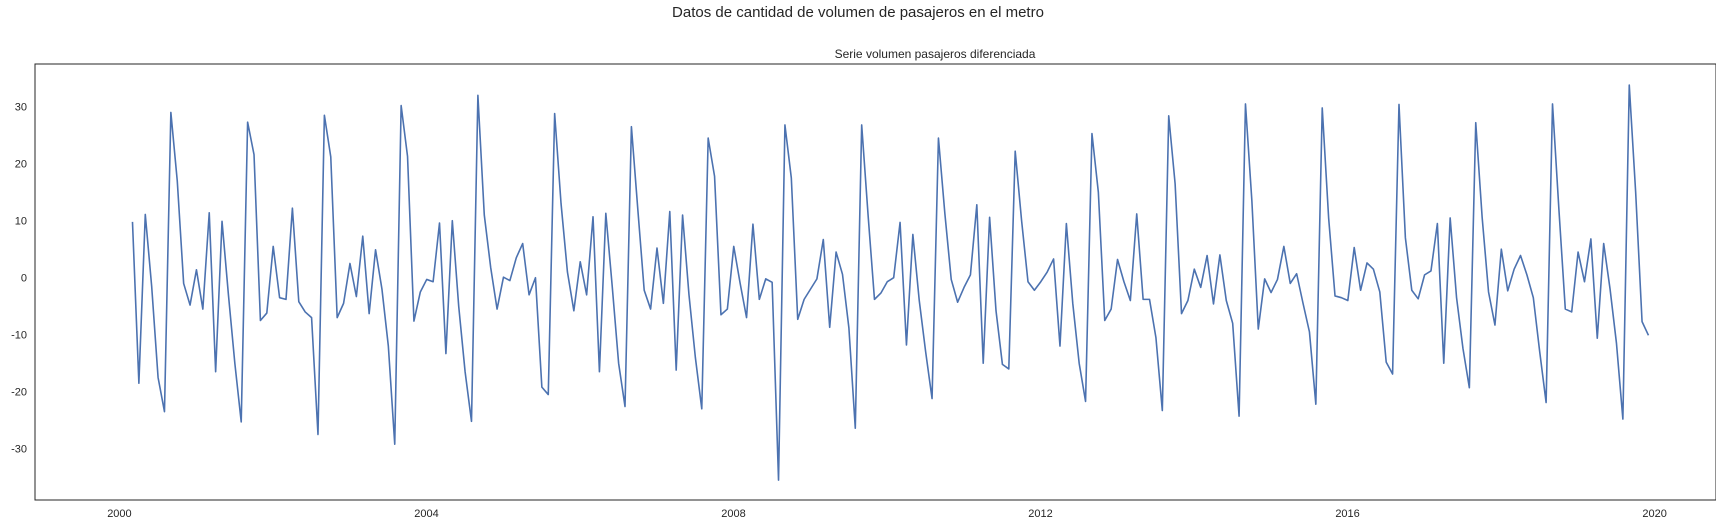  Describe the element at coordinates (935, 54) in the screenshot. I see `chart-title: Serie volumen pasajeros diferenciada` at that location.